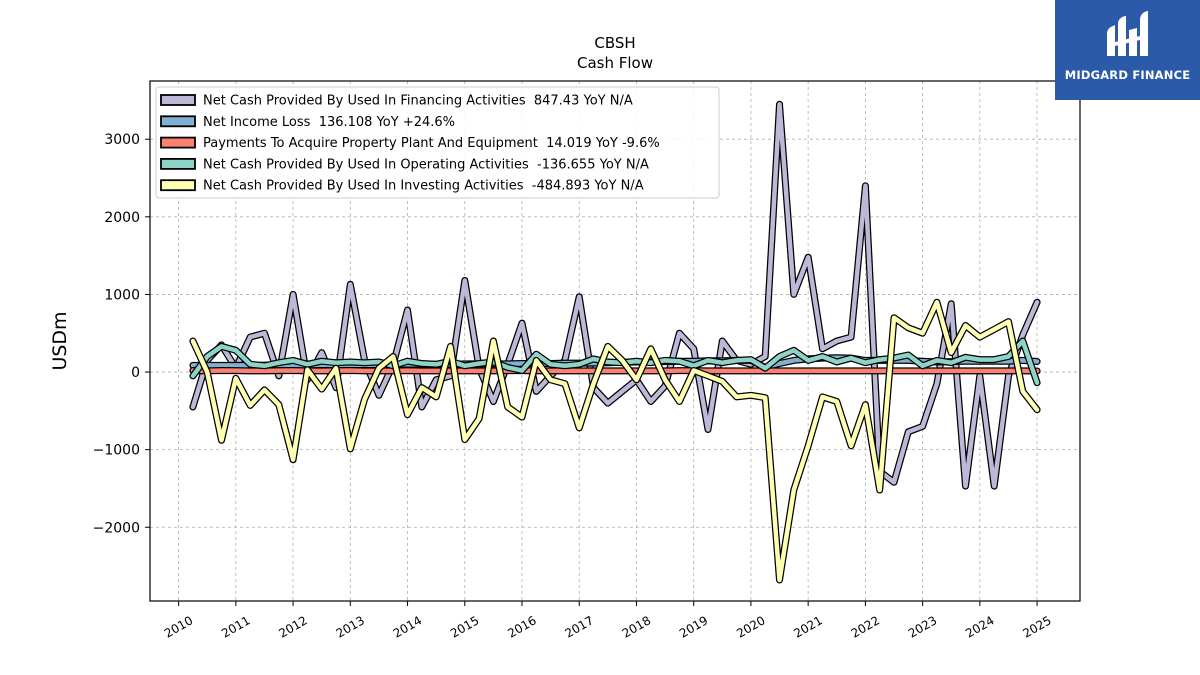 This screenshot has width=1200, height=675. Describe the element at coordinates (135, 373) in the screenshot. I see `y-tick-label: 0` at that location.